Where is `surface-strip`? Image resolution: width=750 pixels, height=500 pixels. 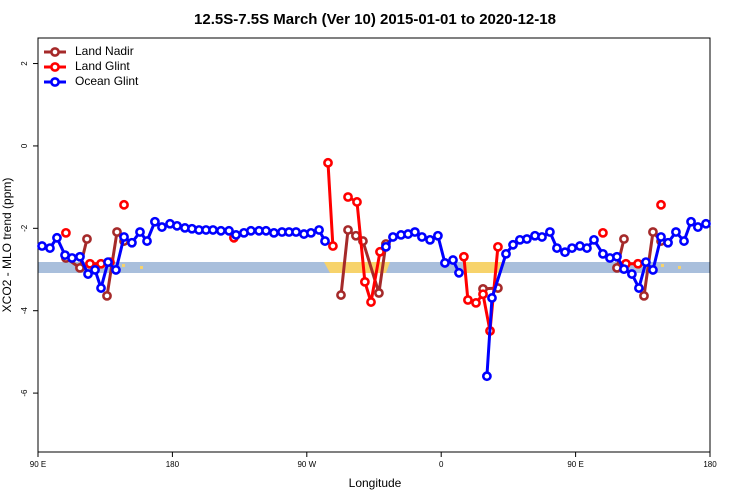 surface-strip is located at coordinates (374, 267).